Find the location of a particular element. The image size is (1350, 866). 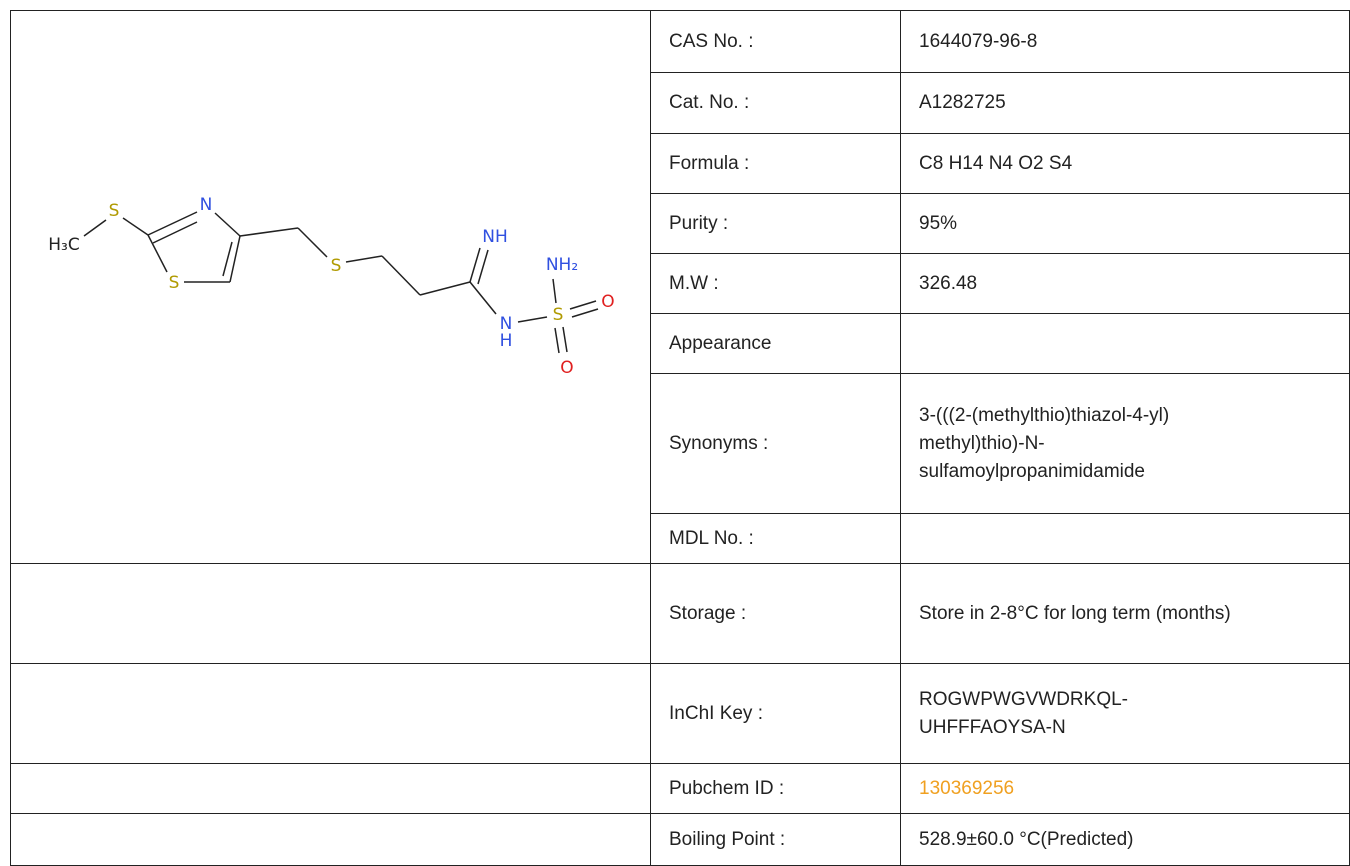

bonds is located at coordinates (341, 282).